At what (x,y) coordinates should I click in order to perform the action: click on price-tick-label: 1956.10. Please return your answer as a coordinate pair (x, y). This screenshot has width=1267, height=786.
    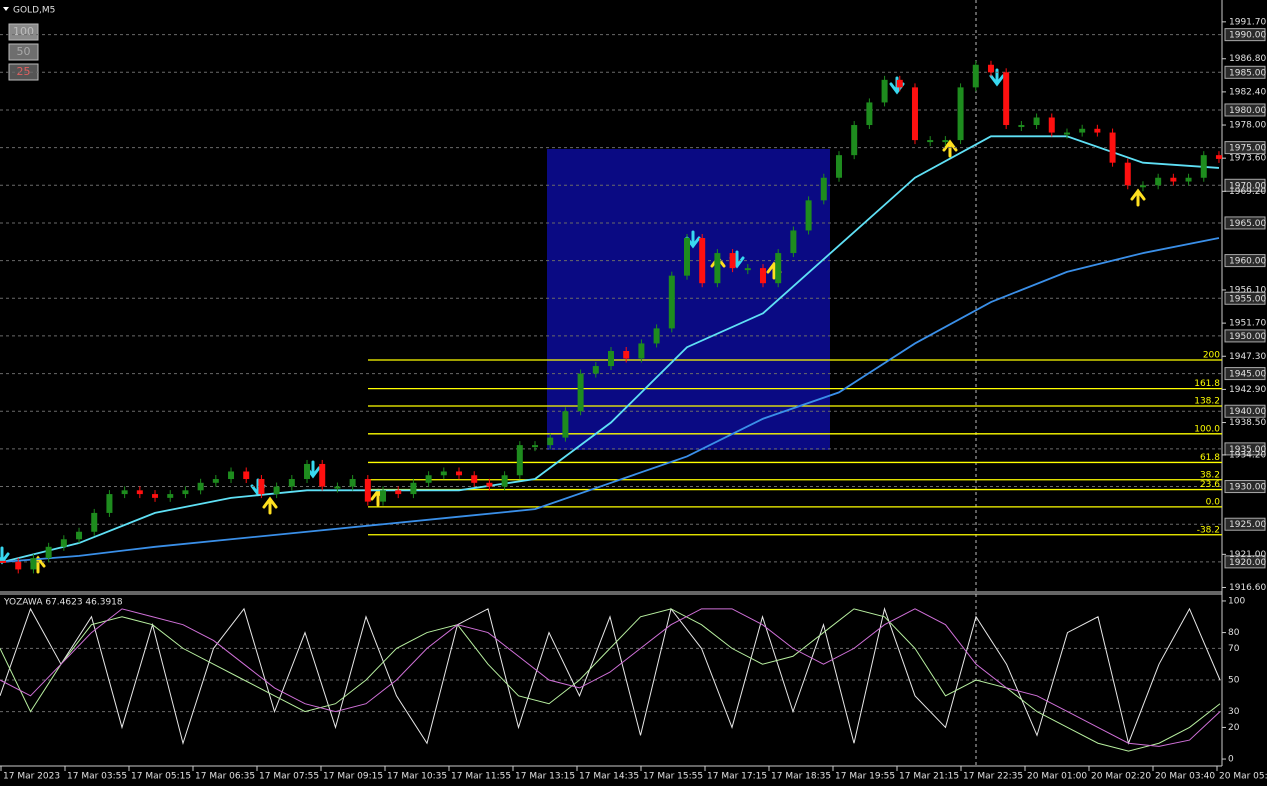
    Looking at the image, I should click on (1247, 290).